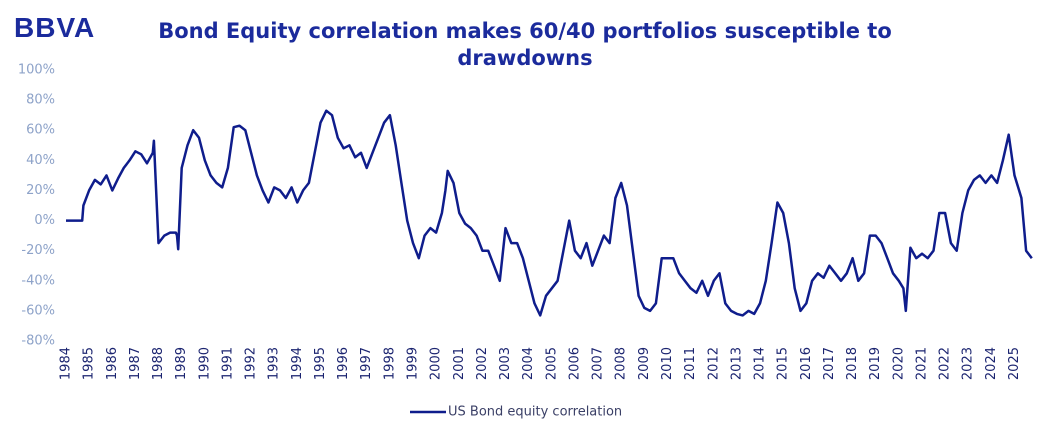 The width and height of the screenshot is (1058, 444). What do you see at coordinates (667, 363) in the screenshot?
I see `x-tick-label: 2010` at bounding box center [667, 363].